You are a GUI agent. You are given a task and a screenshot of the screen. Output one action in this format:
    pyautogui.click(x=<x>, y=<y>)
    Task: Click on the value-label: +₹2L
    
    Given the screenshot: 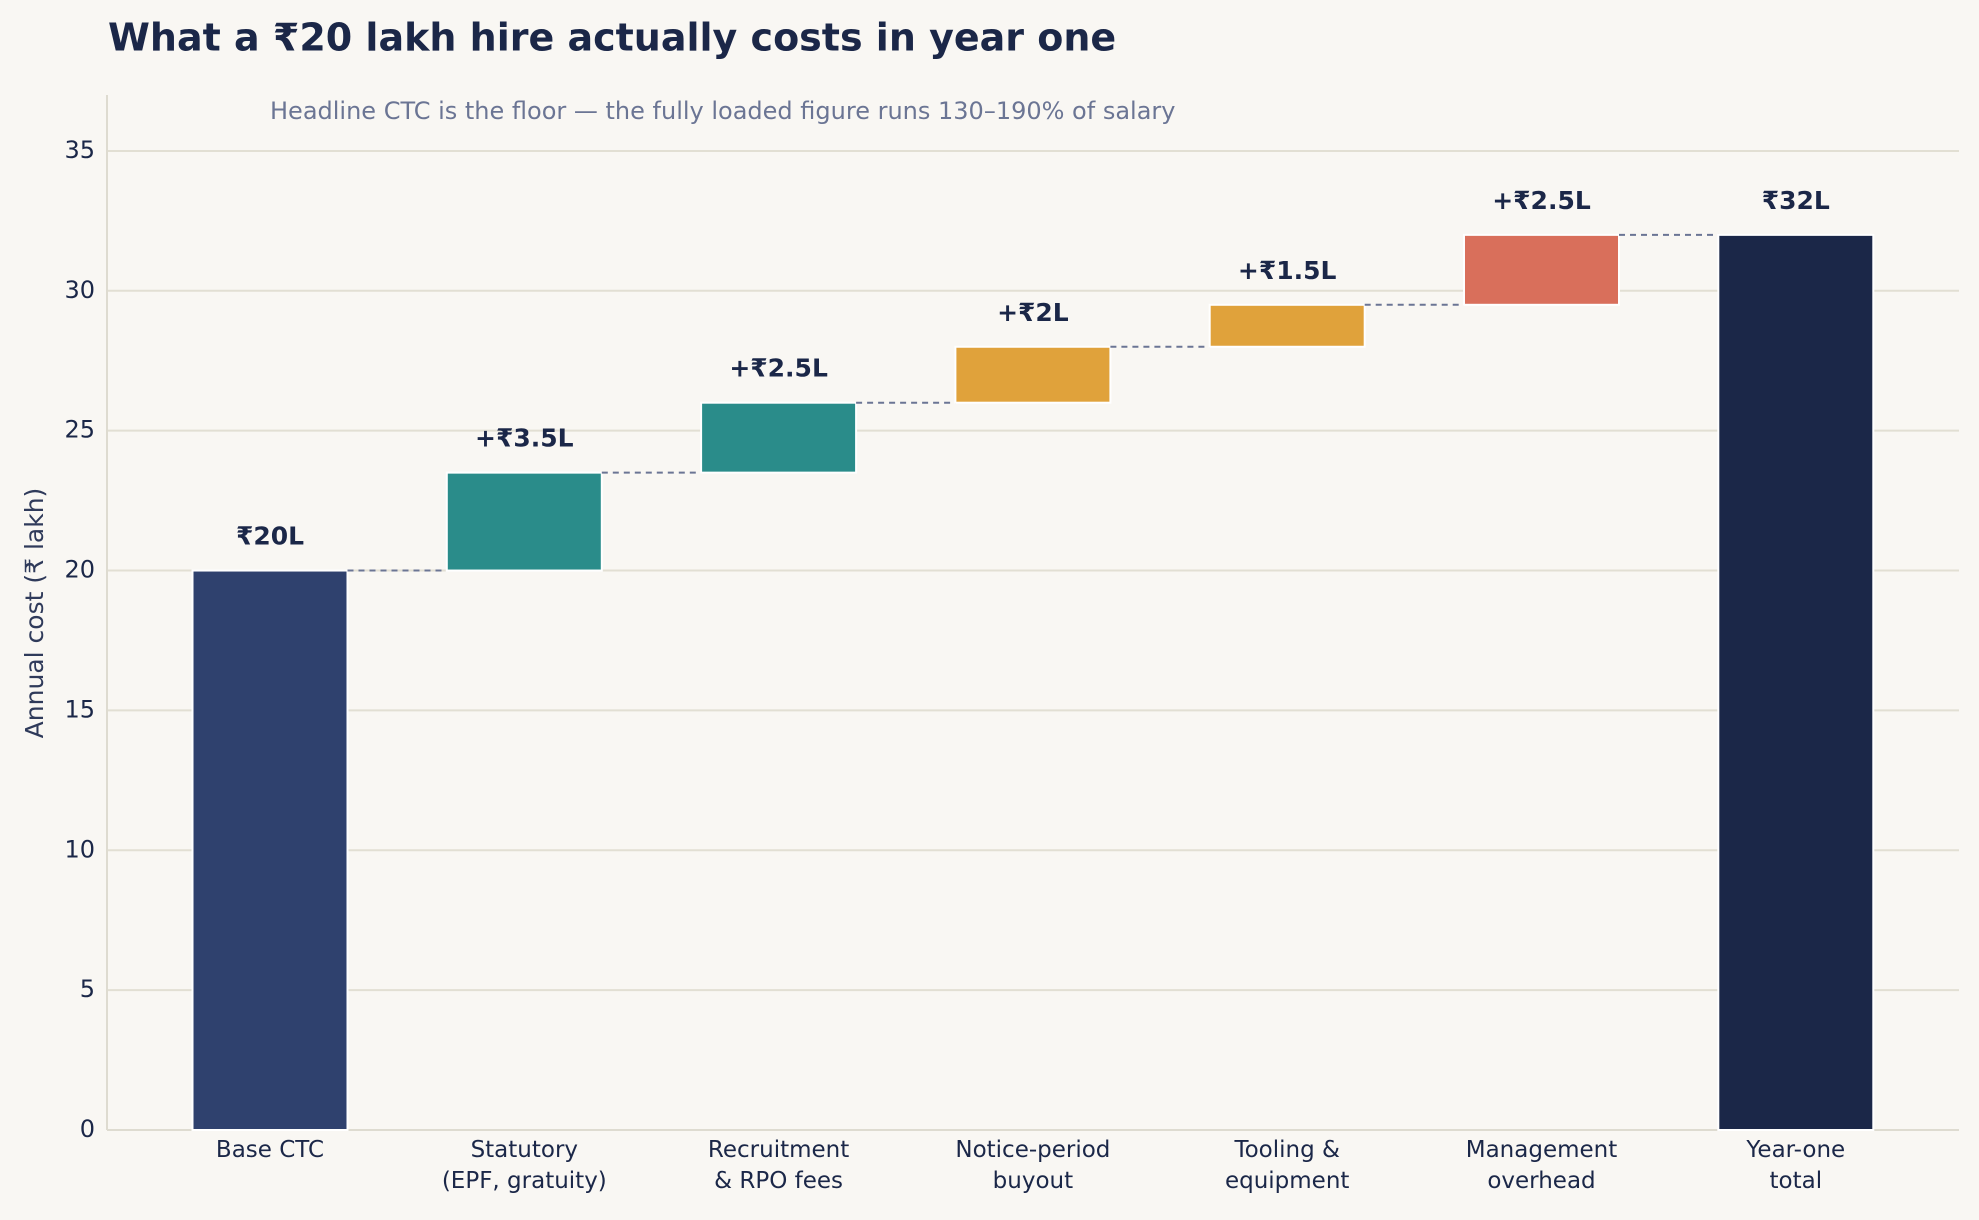 What is the action you would take?
    pyautogui.click(x=1033, y=312)
    